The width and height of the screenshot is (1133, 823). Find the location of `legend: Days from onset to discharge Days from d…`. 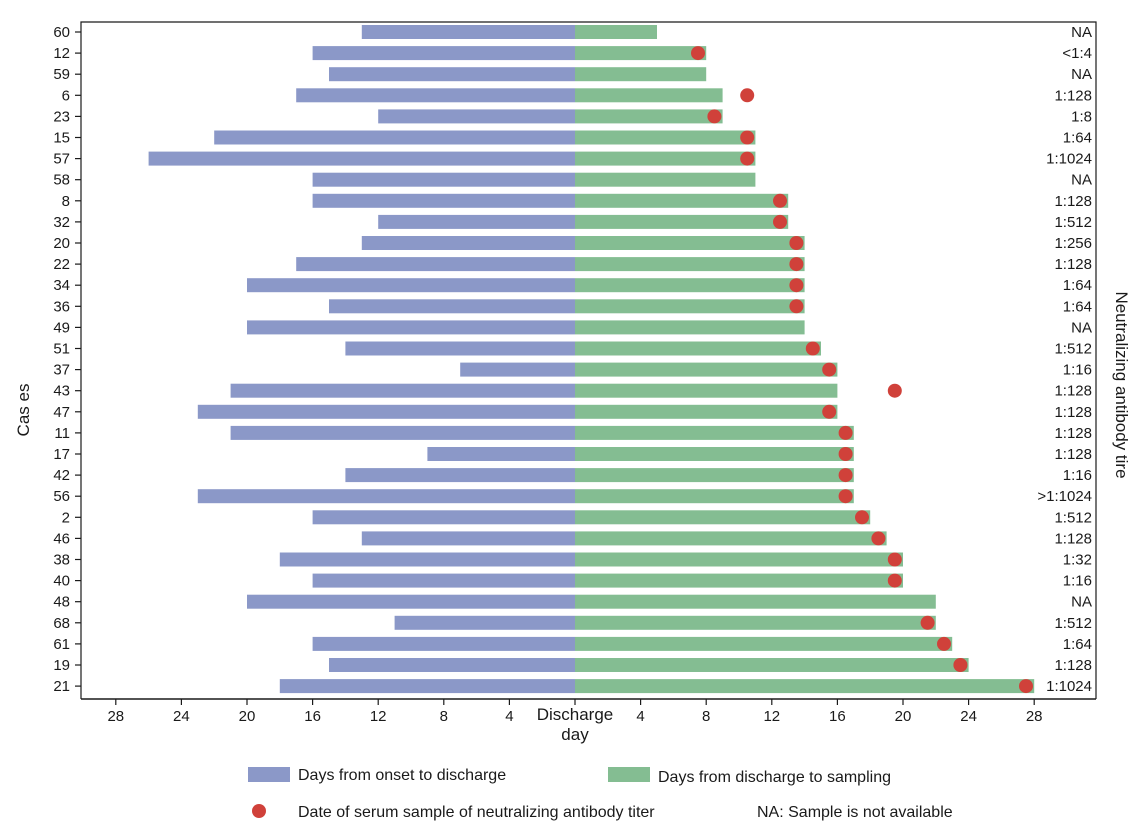

legend: Days from onset to discharge Days from d… is located at coordinates (600, 794).